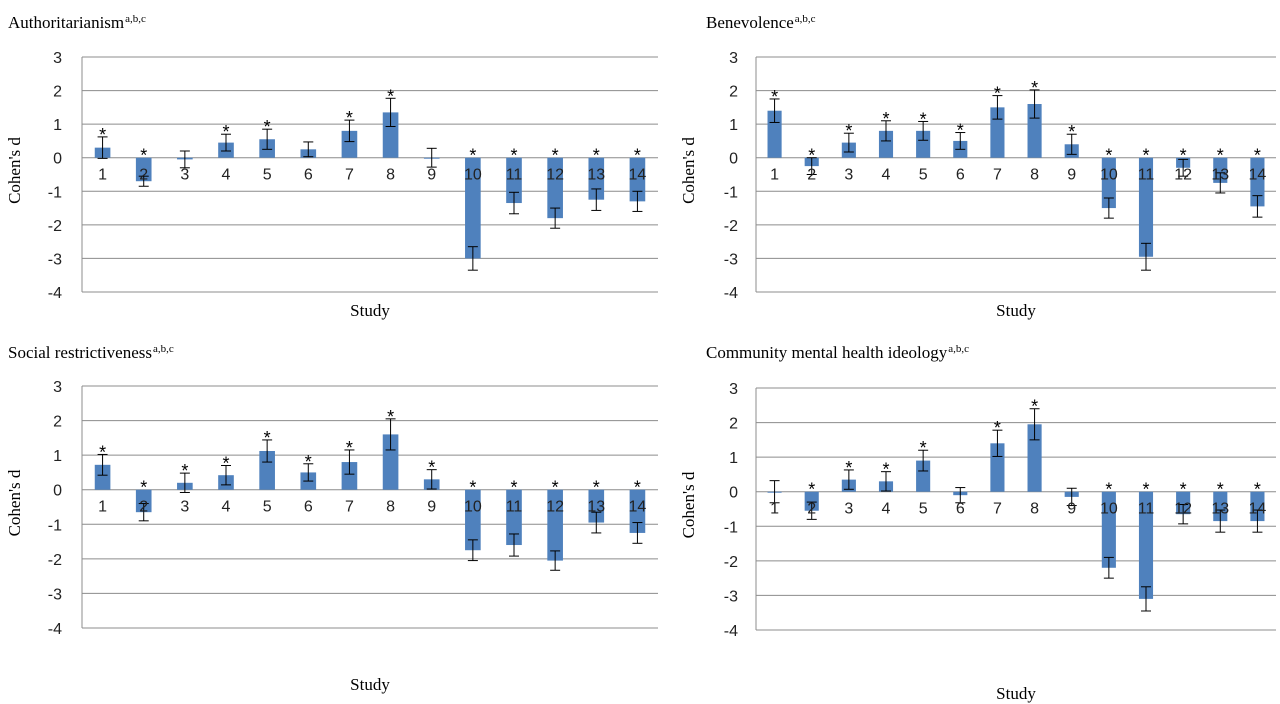 The width and height of the screenshot is (1280, 704). I want to click on x-tick-label: 13, so click(596, 175).